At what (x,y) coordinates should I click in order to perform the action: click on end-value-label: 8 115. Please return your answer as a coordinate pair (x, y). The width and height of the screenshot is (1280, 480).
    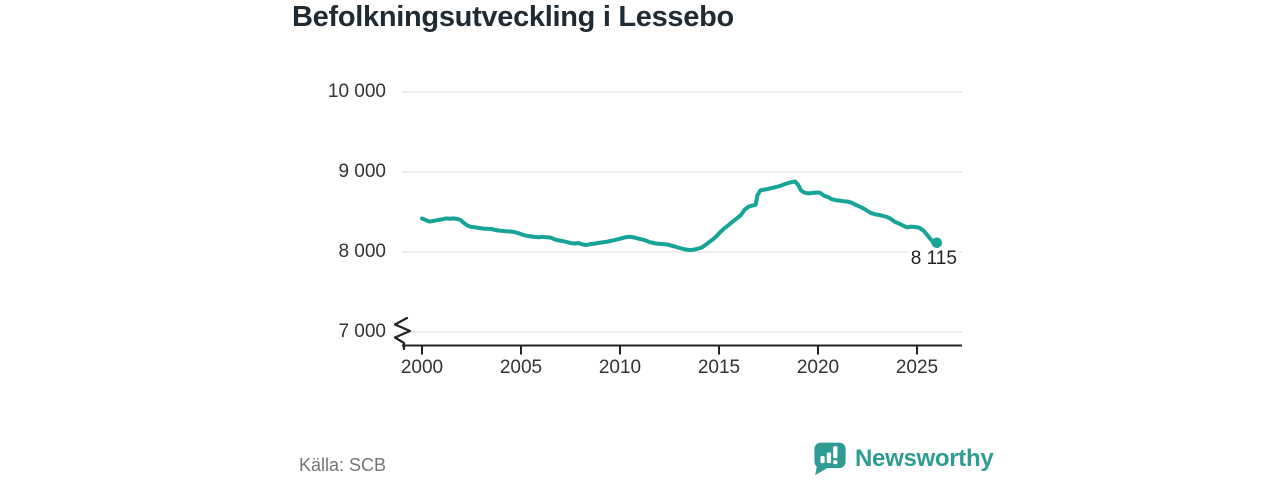
    Looking at the image, I should click on (933, 258).